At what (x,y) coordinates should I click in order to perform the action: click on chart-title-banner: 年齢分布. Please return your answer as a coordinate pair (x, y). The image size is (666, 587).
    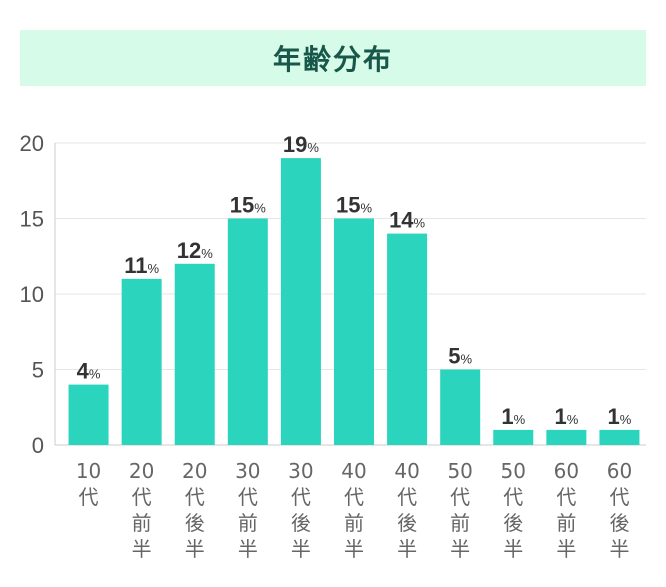
    Looking at the image, I should click on (333, 58).